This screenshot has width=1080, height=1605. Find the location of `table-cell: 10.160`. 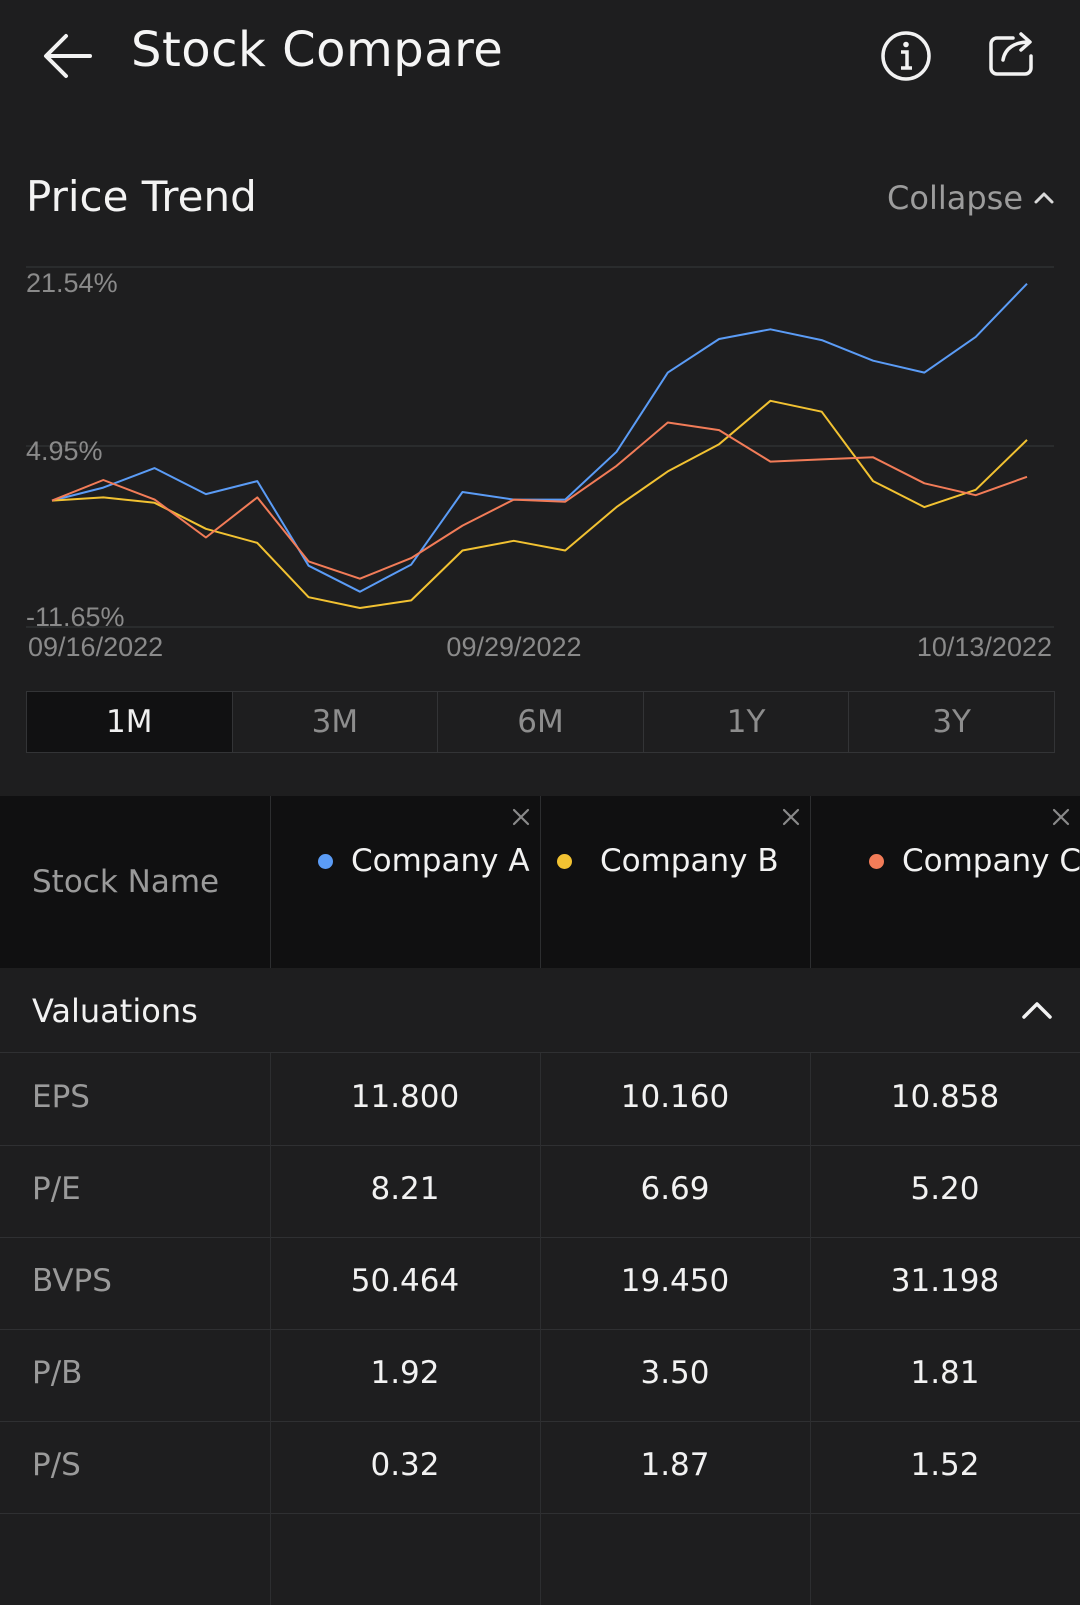

table-cell: 10.160 is located at coordinates (675, 1097).